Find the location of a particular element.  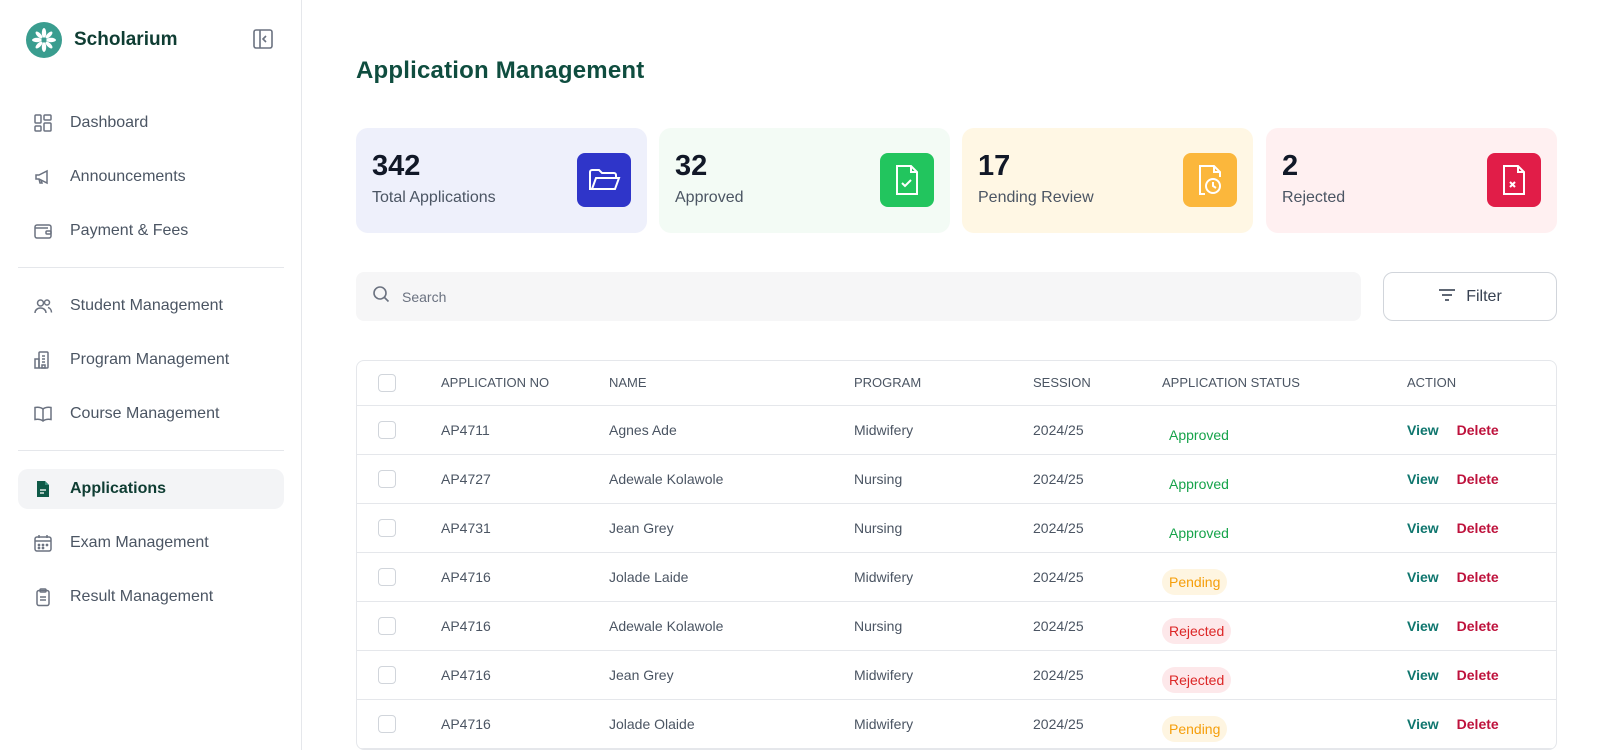

search-icon is located at coordinates (381, 296).